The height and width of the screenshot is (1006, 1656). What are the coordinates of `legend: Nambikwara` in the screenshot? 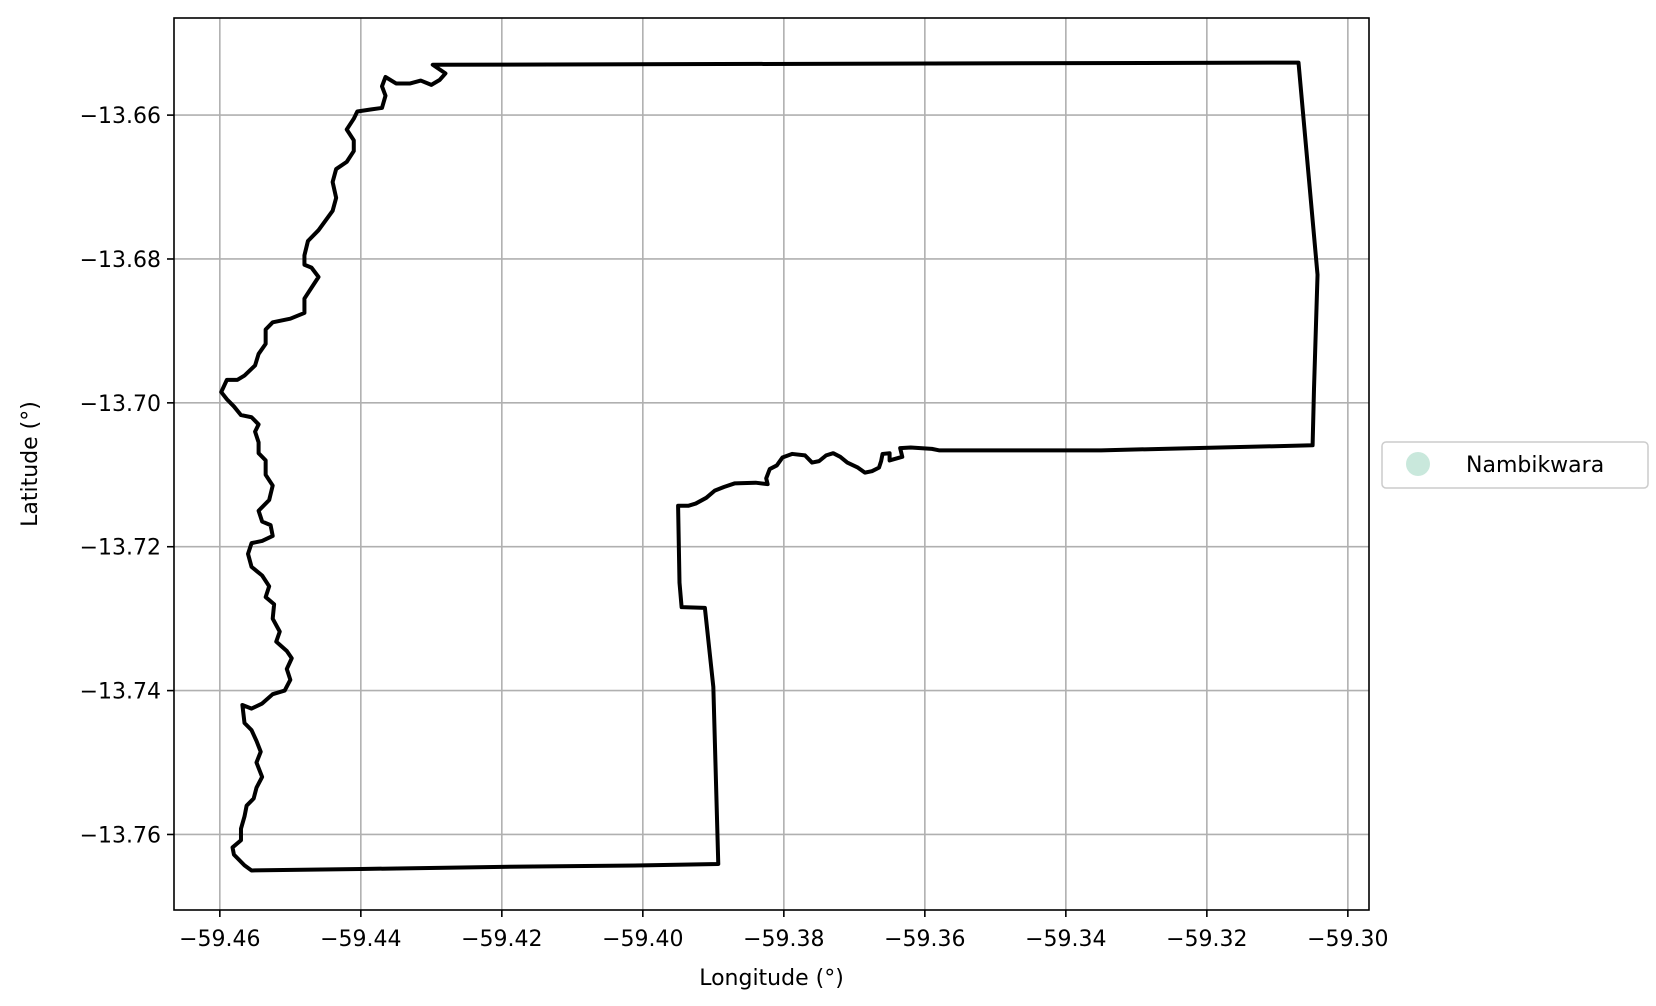 It's located at (1515, 465).